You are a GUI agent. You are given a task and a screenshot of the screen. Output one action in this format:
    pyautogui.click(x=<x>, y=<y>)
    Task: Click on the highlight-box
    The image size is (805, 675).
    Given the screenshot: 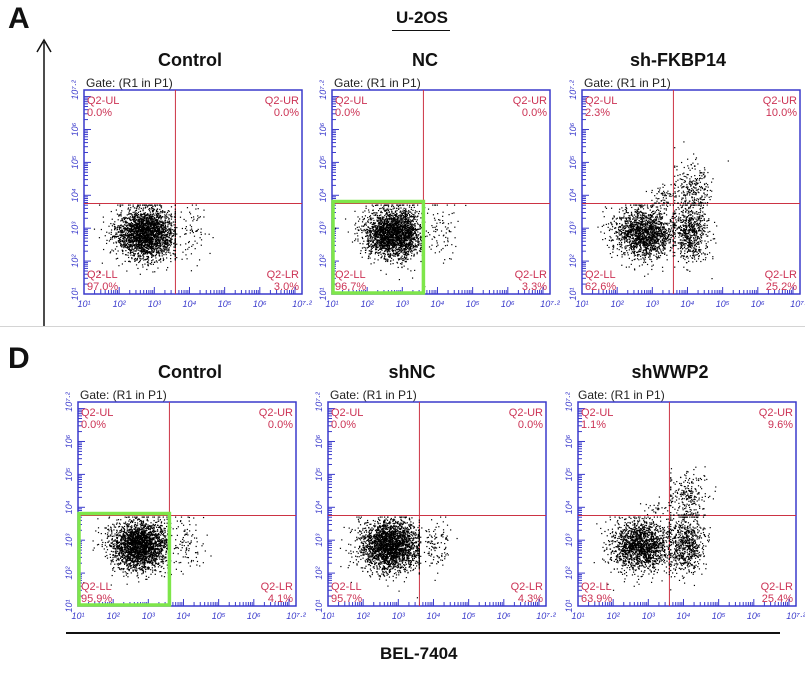 What is the action you would take?
    pyautogui.click(x=124, y=559)
    